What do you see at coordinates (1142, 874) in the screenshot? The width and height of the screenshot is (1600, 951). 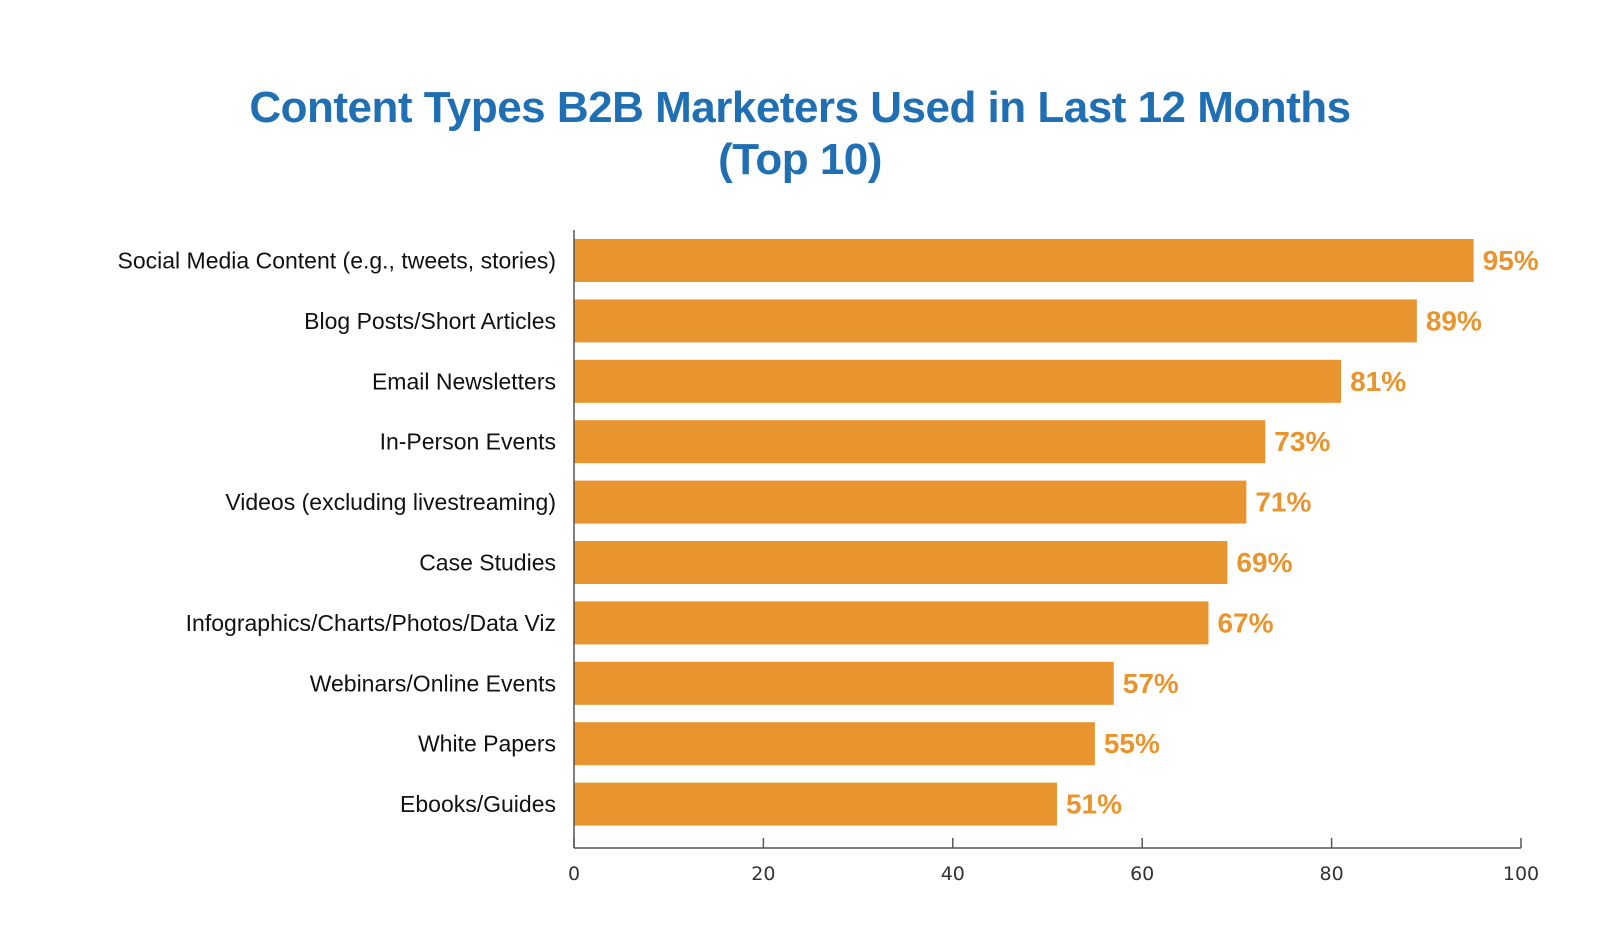 I see `x-tick-label: 60` at bounding box center [1142, 874].